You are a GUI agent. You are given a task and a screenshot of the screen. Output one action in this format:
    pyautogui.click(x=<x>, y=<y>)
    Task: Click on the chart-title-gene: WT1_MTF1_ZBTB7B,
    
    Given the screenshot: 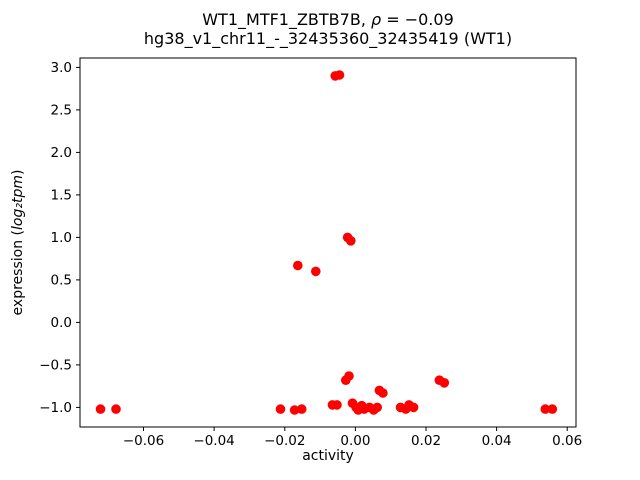 What is the action you would take?
    pyautogui.click(x=286, y=19)
    